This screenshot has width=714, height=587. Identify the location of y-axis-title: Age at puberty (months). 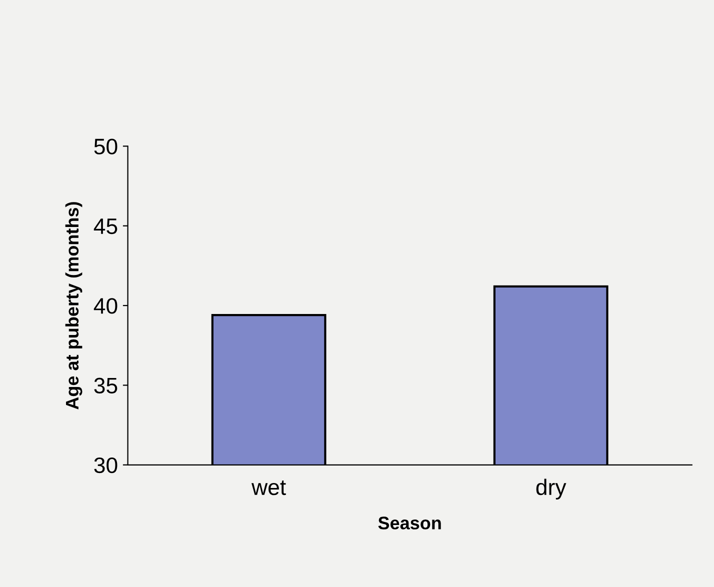
(73, 306).